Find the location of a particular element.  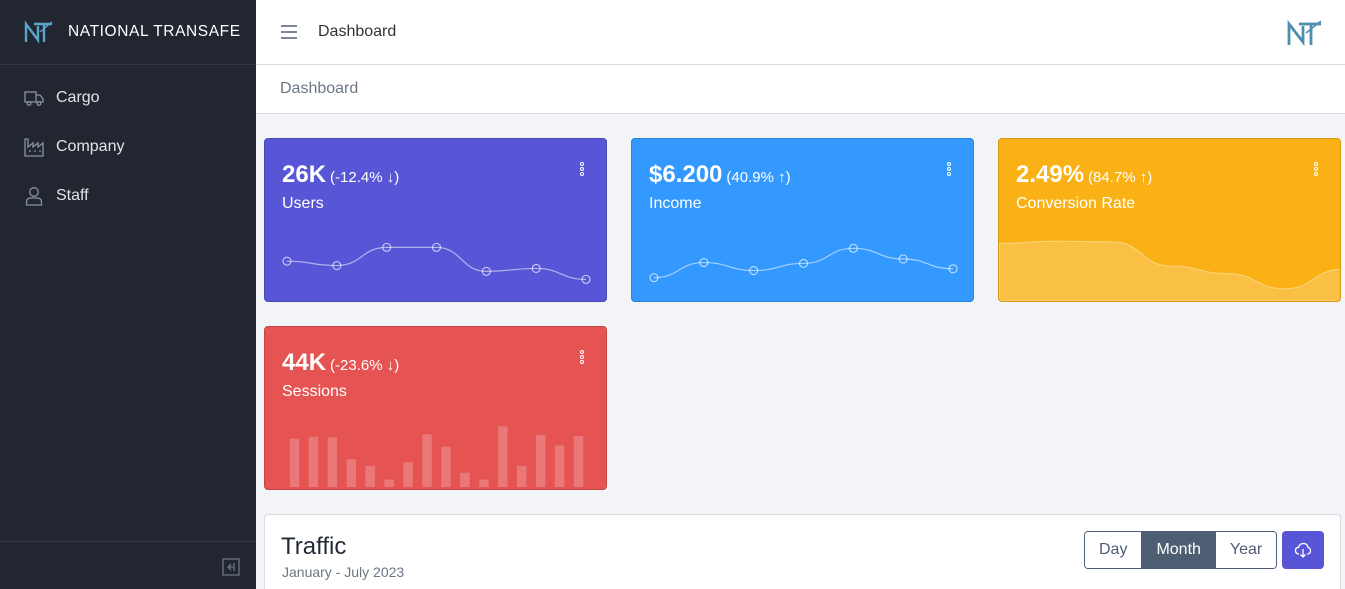

range-year-button: Year is located at coordinates (1245, 550).